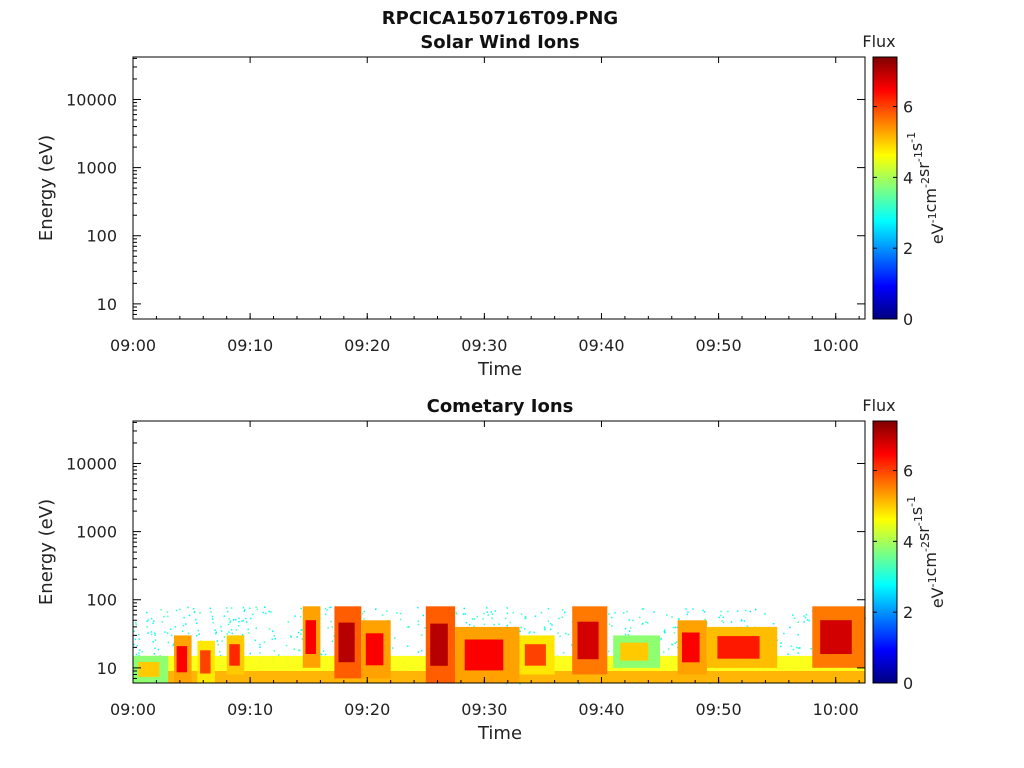  What do you see at coordinates (916, 147) in the screenshot?
I see `unit-base: s` at bounding box center [916, 147].